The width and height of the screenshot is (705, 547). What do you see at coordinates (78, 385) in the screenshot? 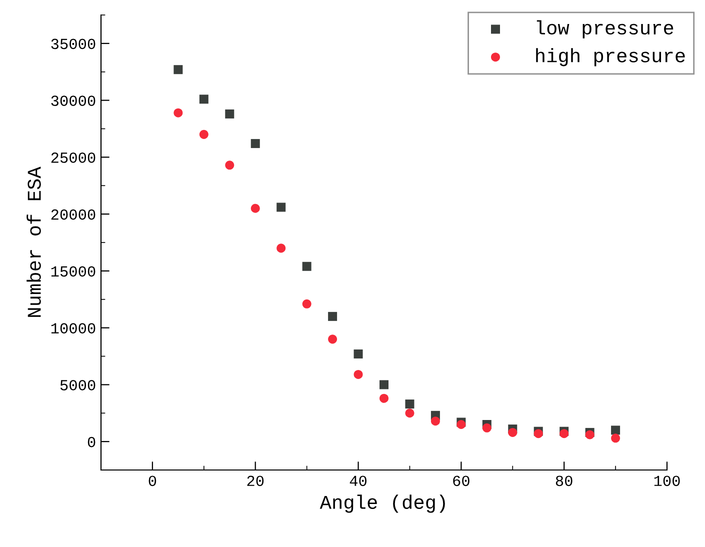
I see `y-tick-label: 5000` at bounding box center [78, 385].